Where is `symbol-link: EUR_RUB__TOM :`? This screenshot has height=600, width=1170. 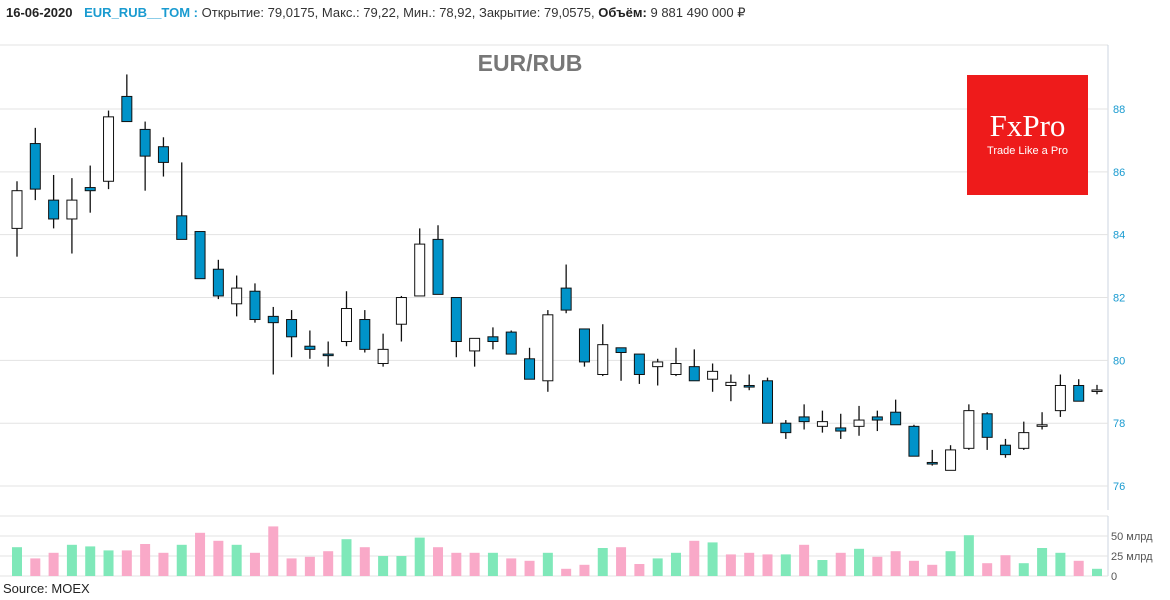 symbol-link: EUR_RUB__TOM : is located at coordinates (141, 12).